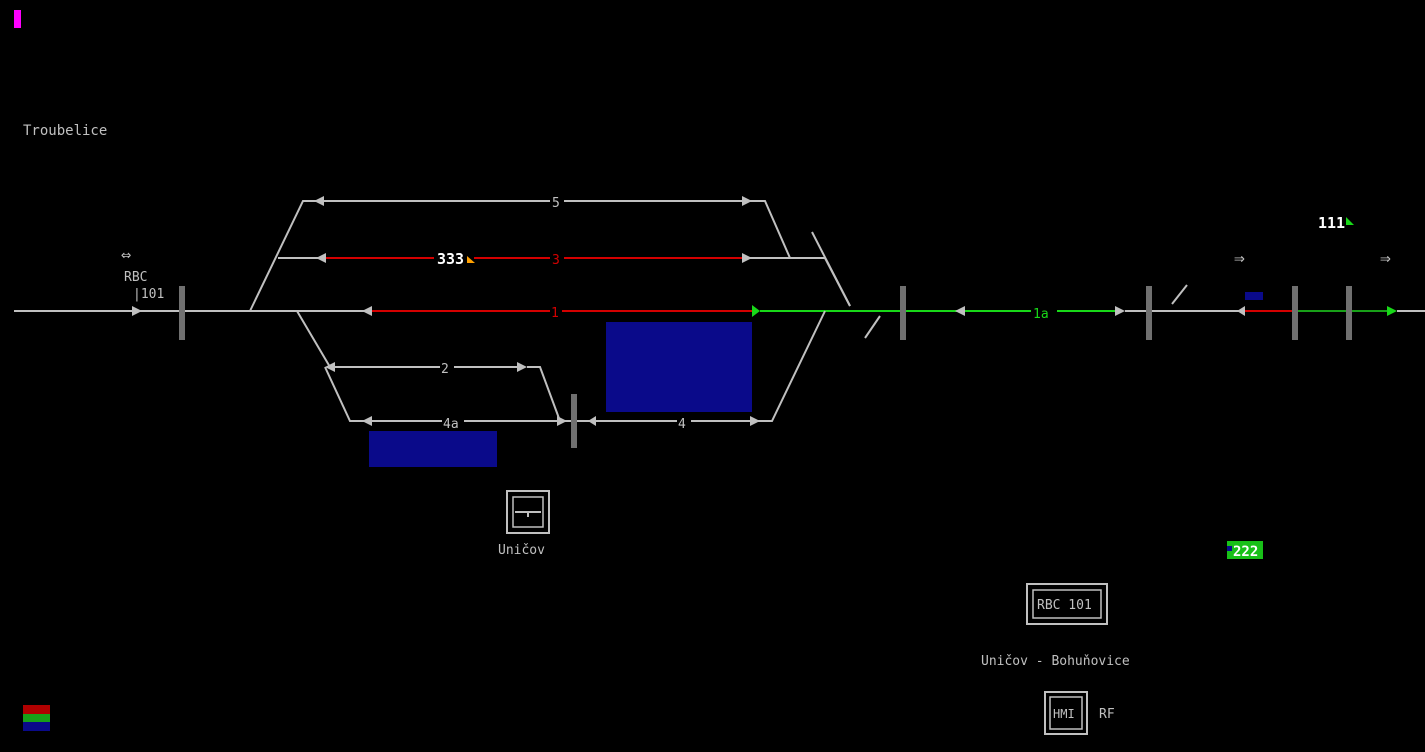 The height and width of the screenshot is (752, 1425). What do you see at coordinates (36, 709) in the screenshot?
I see `legend-red` at bounding box center [36, 709].